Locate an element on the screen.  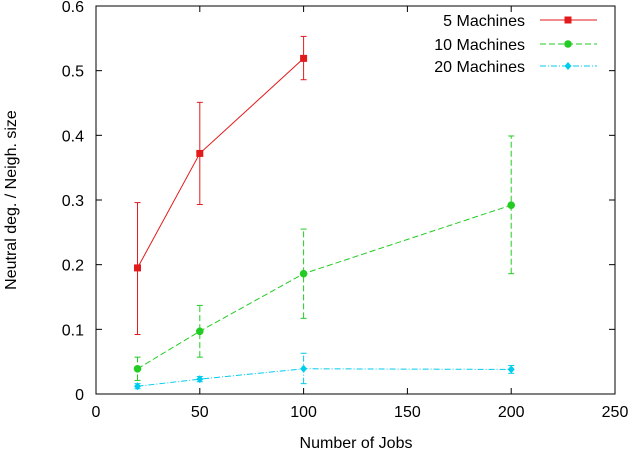
legend-item-3: 20 Machines is located at coordinates (515, 67).